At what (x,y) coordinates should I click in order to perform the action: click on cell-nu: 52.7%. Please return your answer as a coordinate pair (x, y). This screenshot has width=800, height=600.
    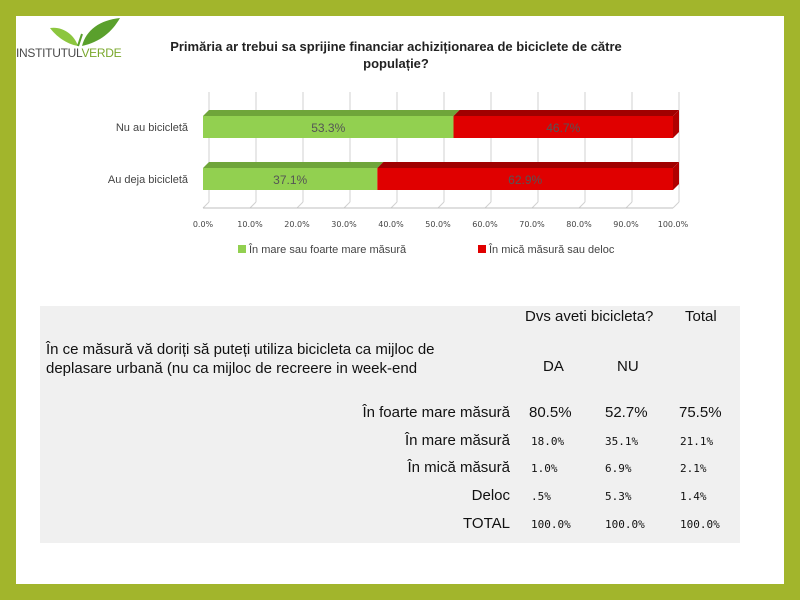
    Looking at the image, I should click on (626, 412).